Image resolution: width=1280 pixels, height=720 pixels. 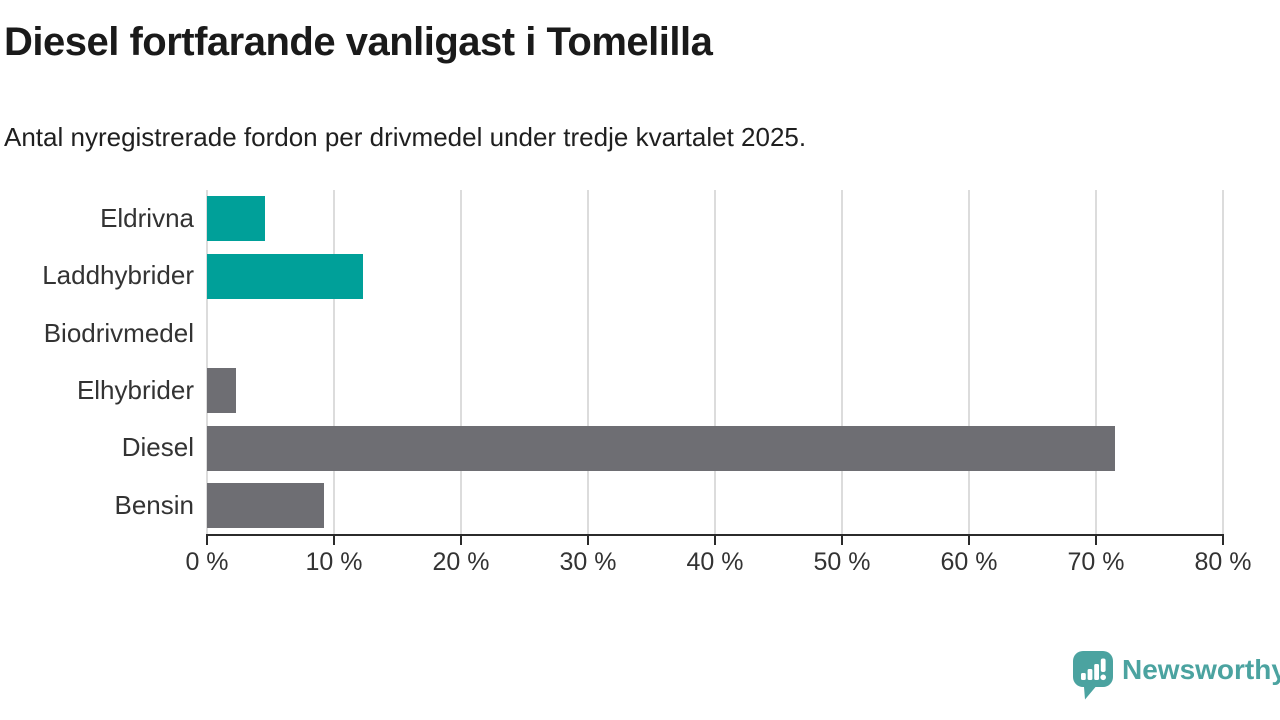 I want to click on category-label-laddhybrider: Laddhybrider, so click(x=118, y=275).